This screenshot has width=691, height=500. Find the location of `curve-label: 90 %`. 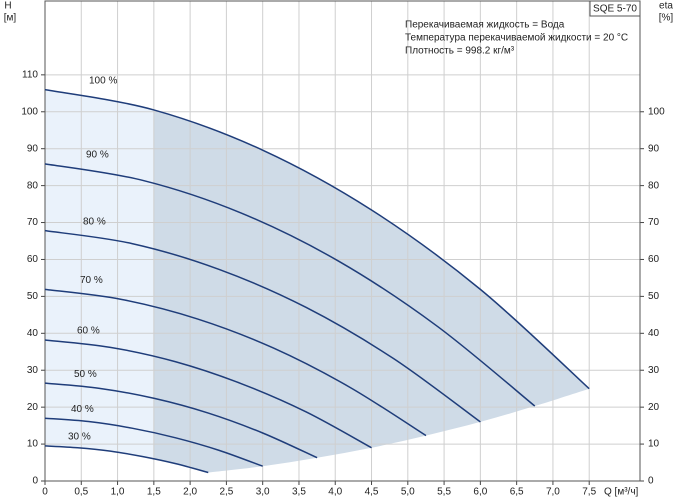

curve-label: 90 % is located at coordinates (97, 154).